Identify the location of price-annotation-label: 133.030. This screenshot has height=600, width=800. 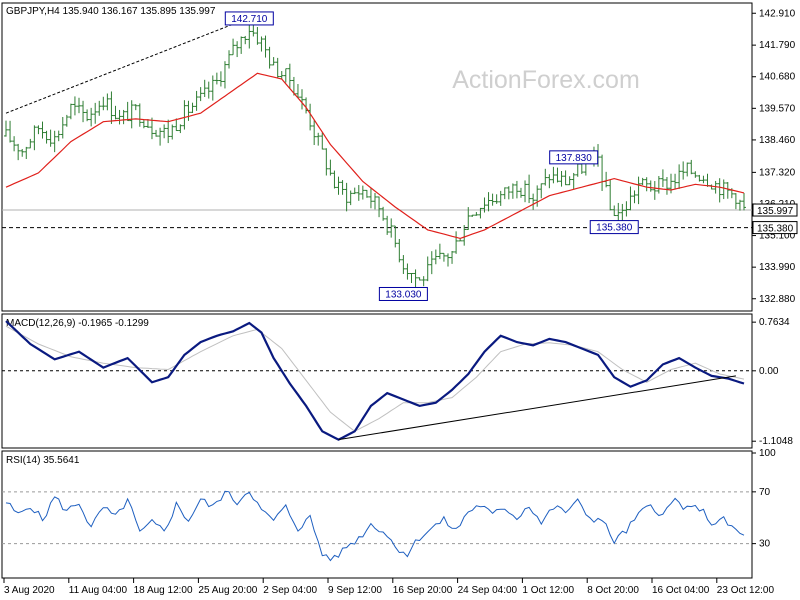
(403, 294).